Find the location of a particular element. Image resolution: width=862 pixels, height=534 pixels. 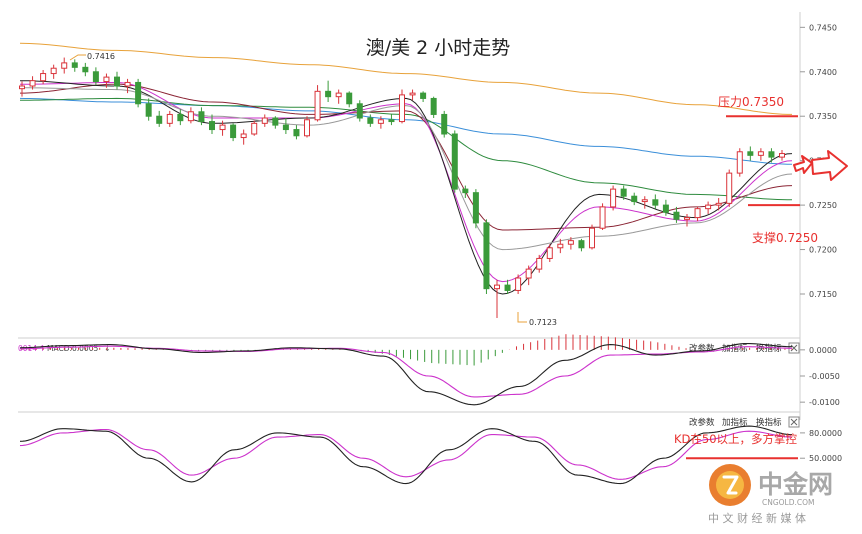

low-marker: 0.7123 is located at coordinates (537, 319).